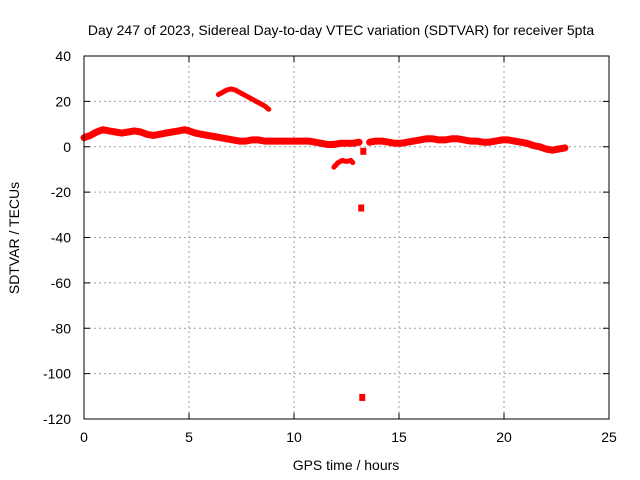 The height and width of the screenshot is (480, 640). I want to click on y-tick-label: -60, so click(61, 283).